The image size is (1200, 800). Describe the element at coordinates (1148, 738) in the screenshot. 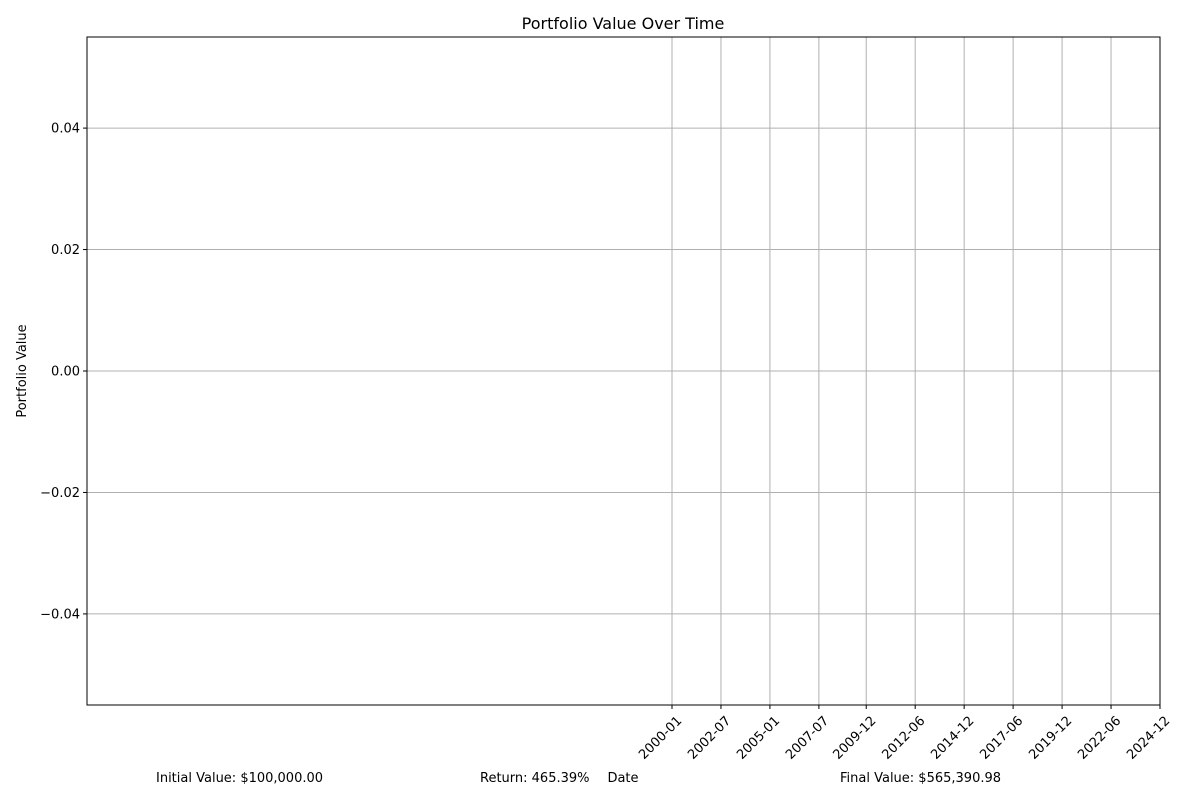

I see `x-tick-label: 2024-12` at that location.